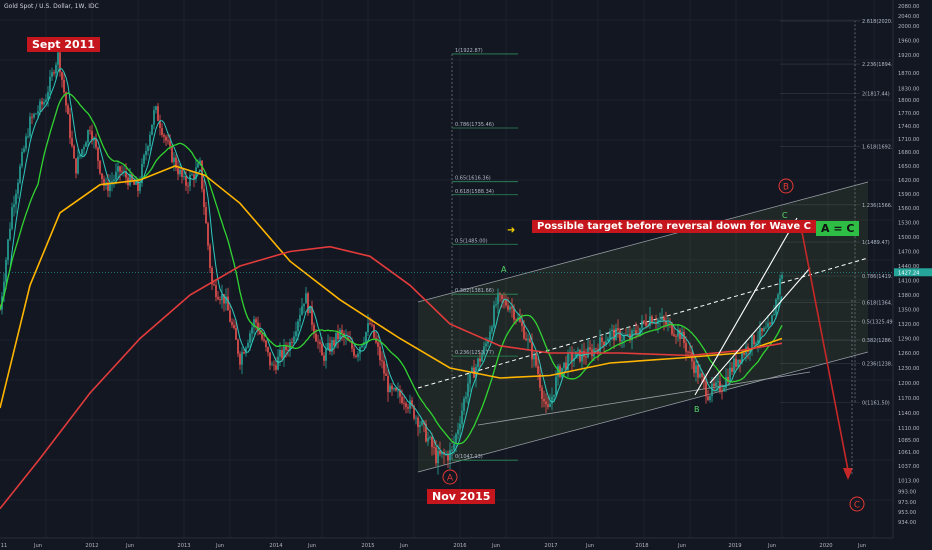  What do you see at coordinates (908, 414) in the screenshot?
I see `price-tick-label: 1140.00` at bounding box center [908, 414].